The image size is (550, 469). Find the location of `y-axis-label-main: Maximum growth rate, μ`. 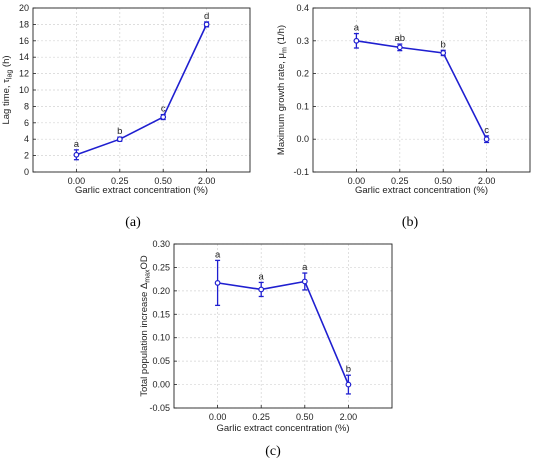

y-axis-label-main: Maximum growth rate, μ is located at coordinates (281, 104).